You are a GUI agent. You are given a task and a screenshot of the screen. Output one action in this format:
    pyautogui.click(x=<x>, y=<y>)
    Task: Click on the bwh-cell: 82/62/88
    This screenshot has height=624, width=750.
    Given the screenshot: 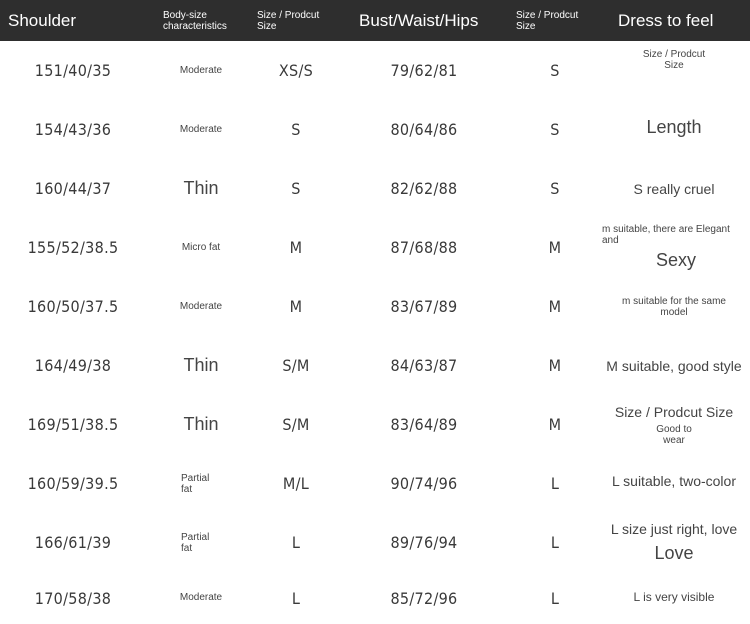 What is the action you would take?
    pyautogui.click(x=424, y=188)
    